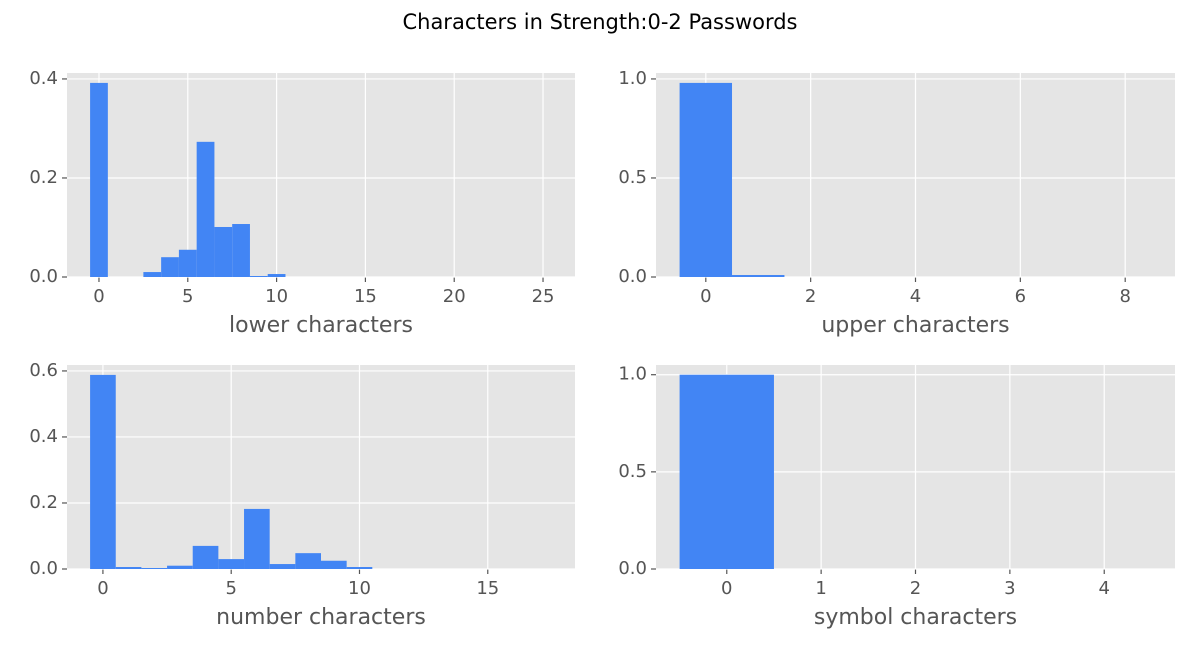 This screenshot has width=1200, height=655. What do you see at coordinates (43, 370) in the screenshot?
I see `y-tick-label: 0.6` at bounding box center [43, 370].